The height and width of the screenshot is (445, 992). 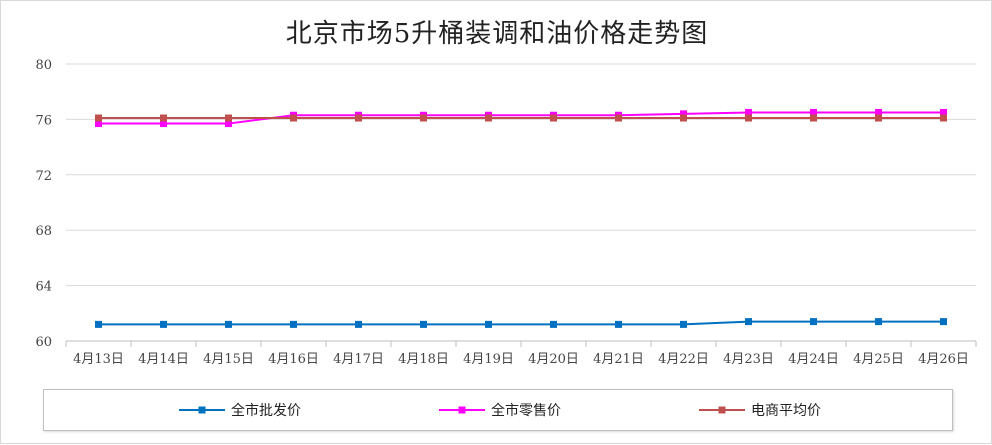 What do you see at coordinates (683, 359) in the screenshot?
I see `x-tick-label: 4月22日` at bounding box center [683, 359].